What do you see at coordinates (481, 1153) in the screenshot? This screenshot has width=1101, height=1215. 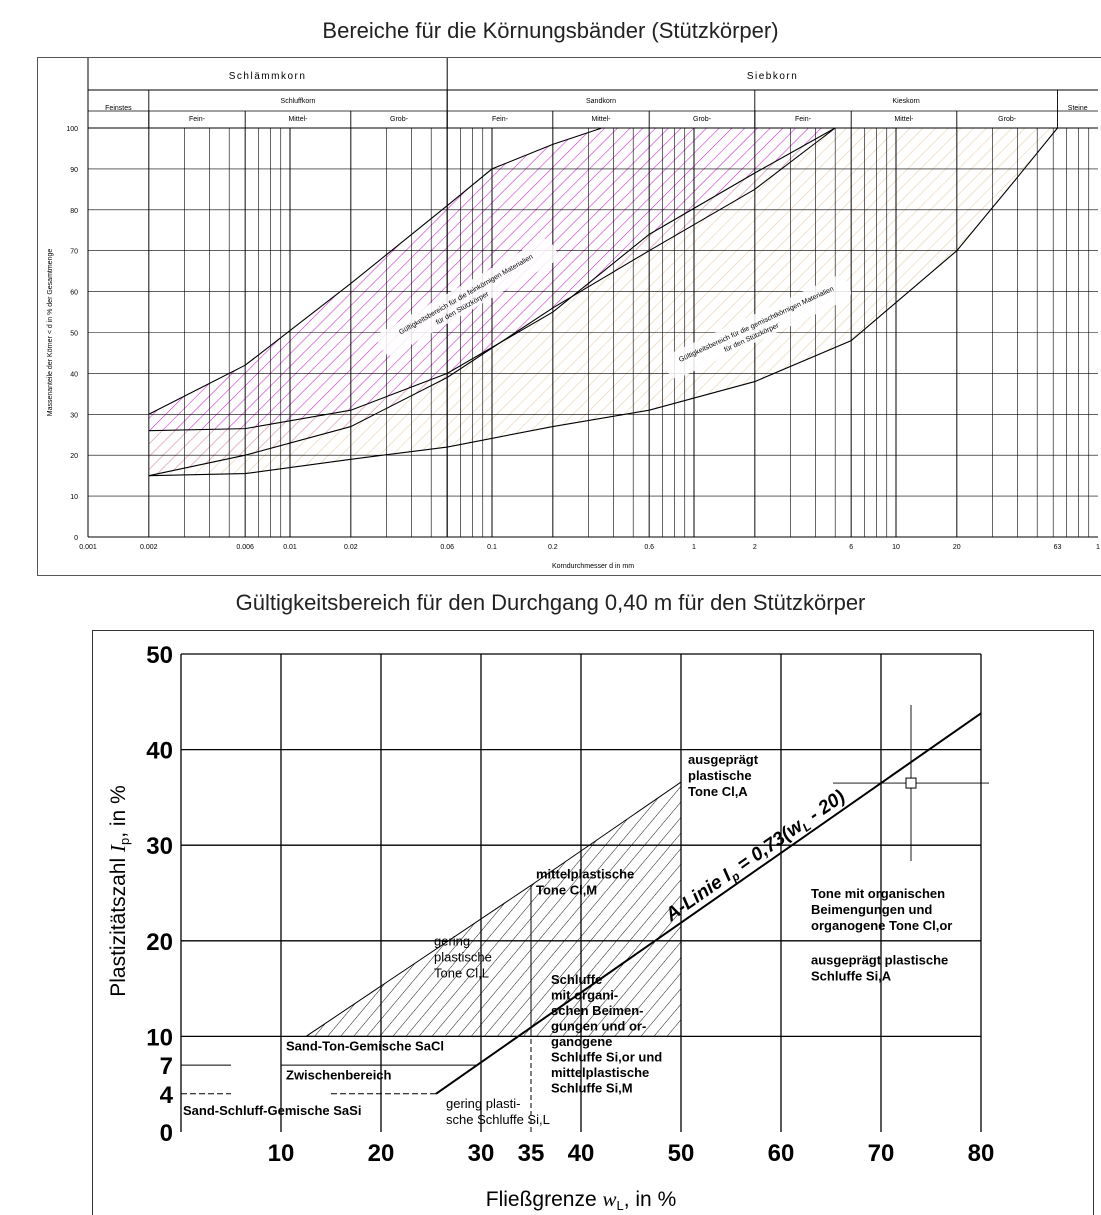 I see `plast-x-tick-label: 30` at bounding box center [481, 1153].